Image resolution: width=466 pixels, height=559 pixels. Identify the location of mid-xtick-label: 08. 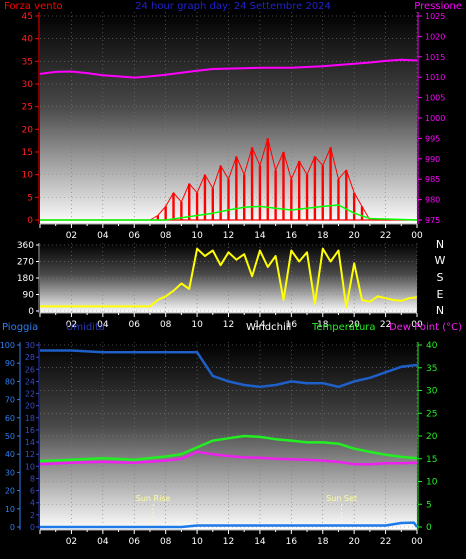
(166, 325).